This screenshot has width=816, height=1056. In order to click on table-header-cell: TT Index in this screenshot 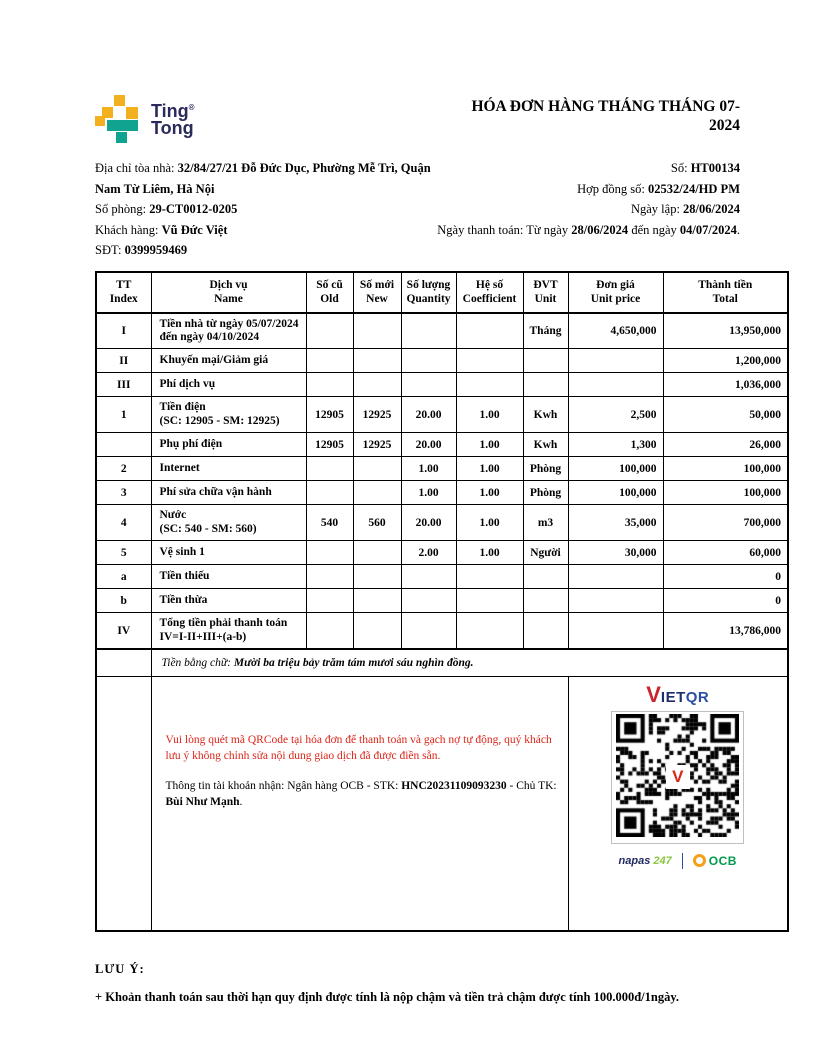, I will do `click(123, 292)`.